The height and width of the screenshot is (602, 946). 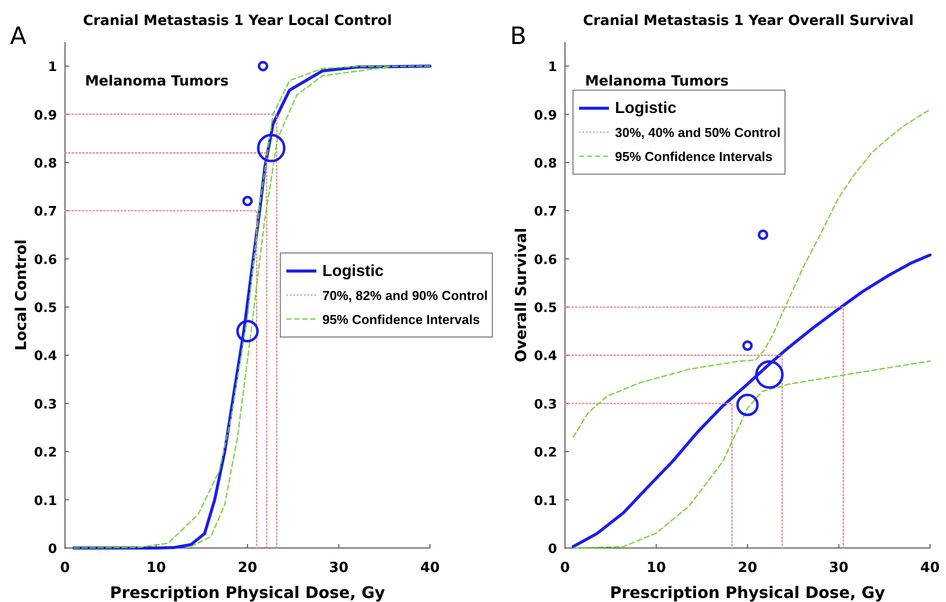 I want to click on text: B, so click(x=518, y=36).